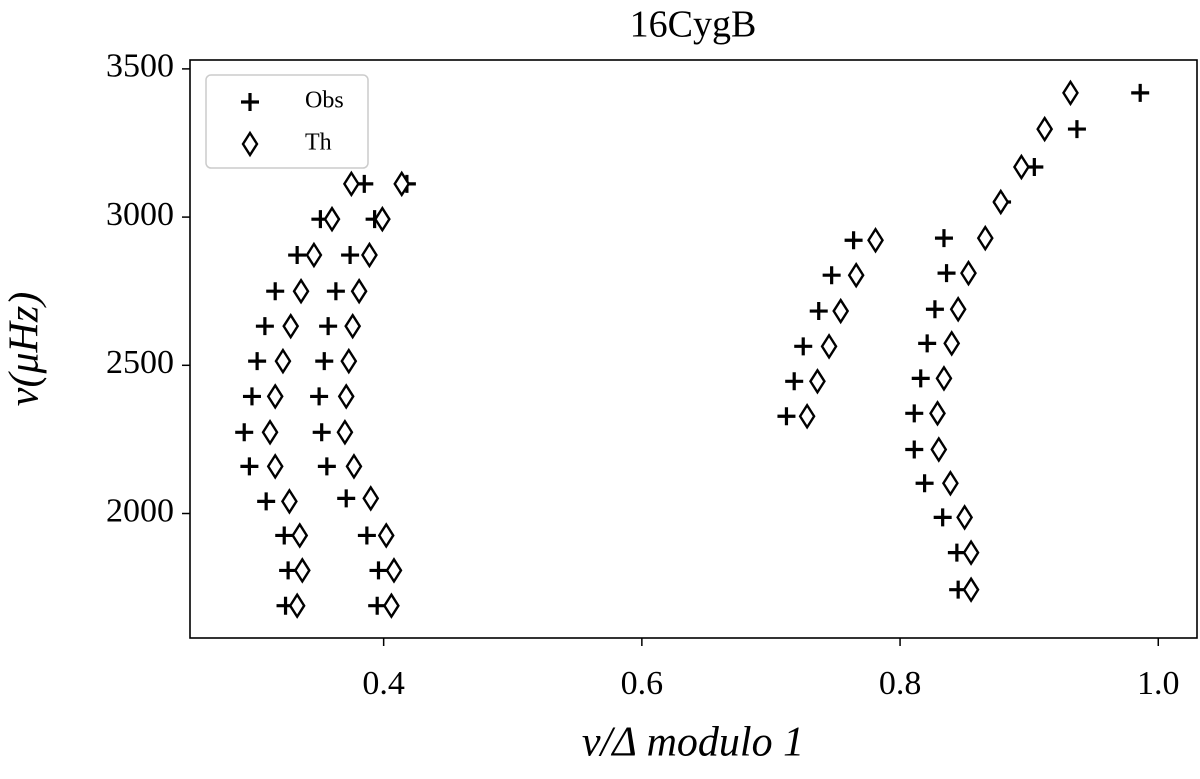 The width and height of the screenshot is (1200, 779). I want to click on y-tick-label: 2000, so click(140, 510).